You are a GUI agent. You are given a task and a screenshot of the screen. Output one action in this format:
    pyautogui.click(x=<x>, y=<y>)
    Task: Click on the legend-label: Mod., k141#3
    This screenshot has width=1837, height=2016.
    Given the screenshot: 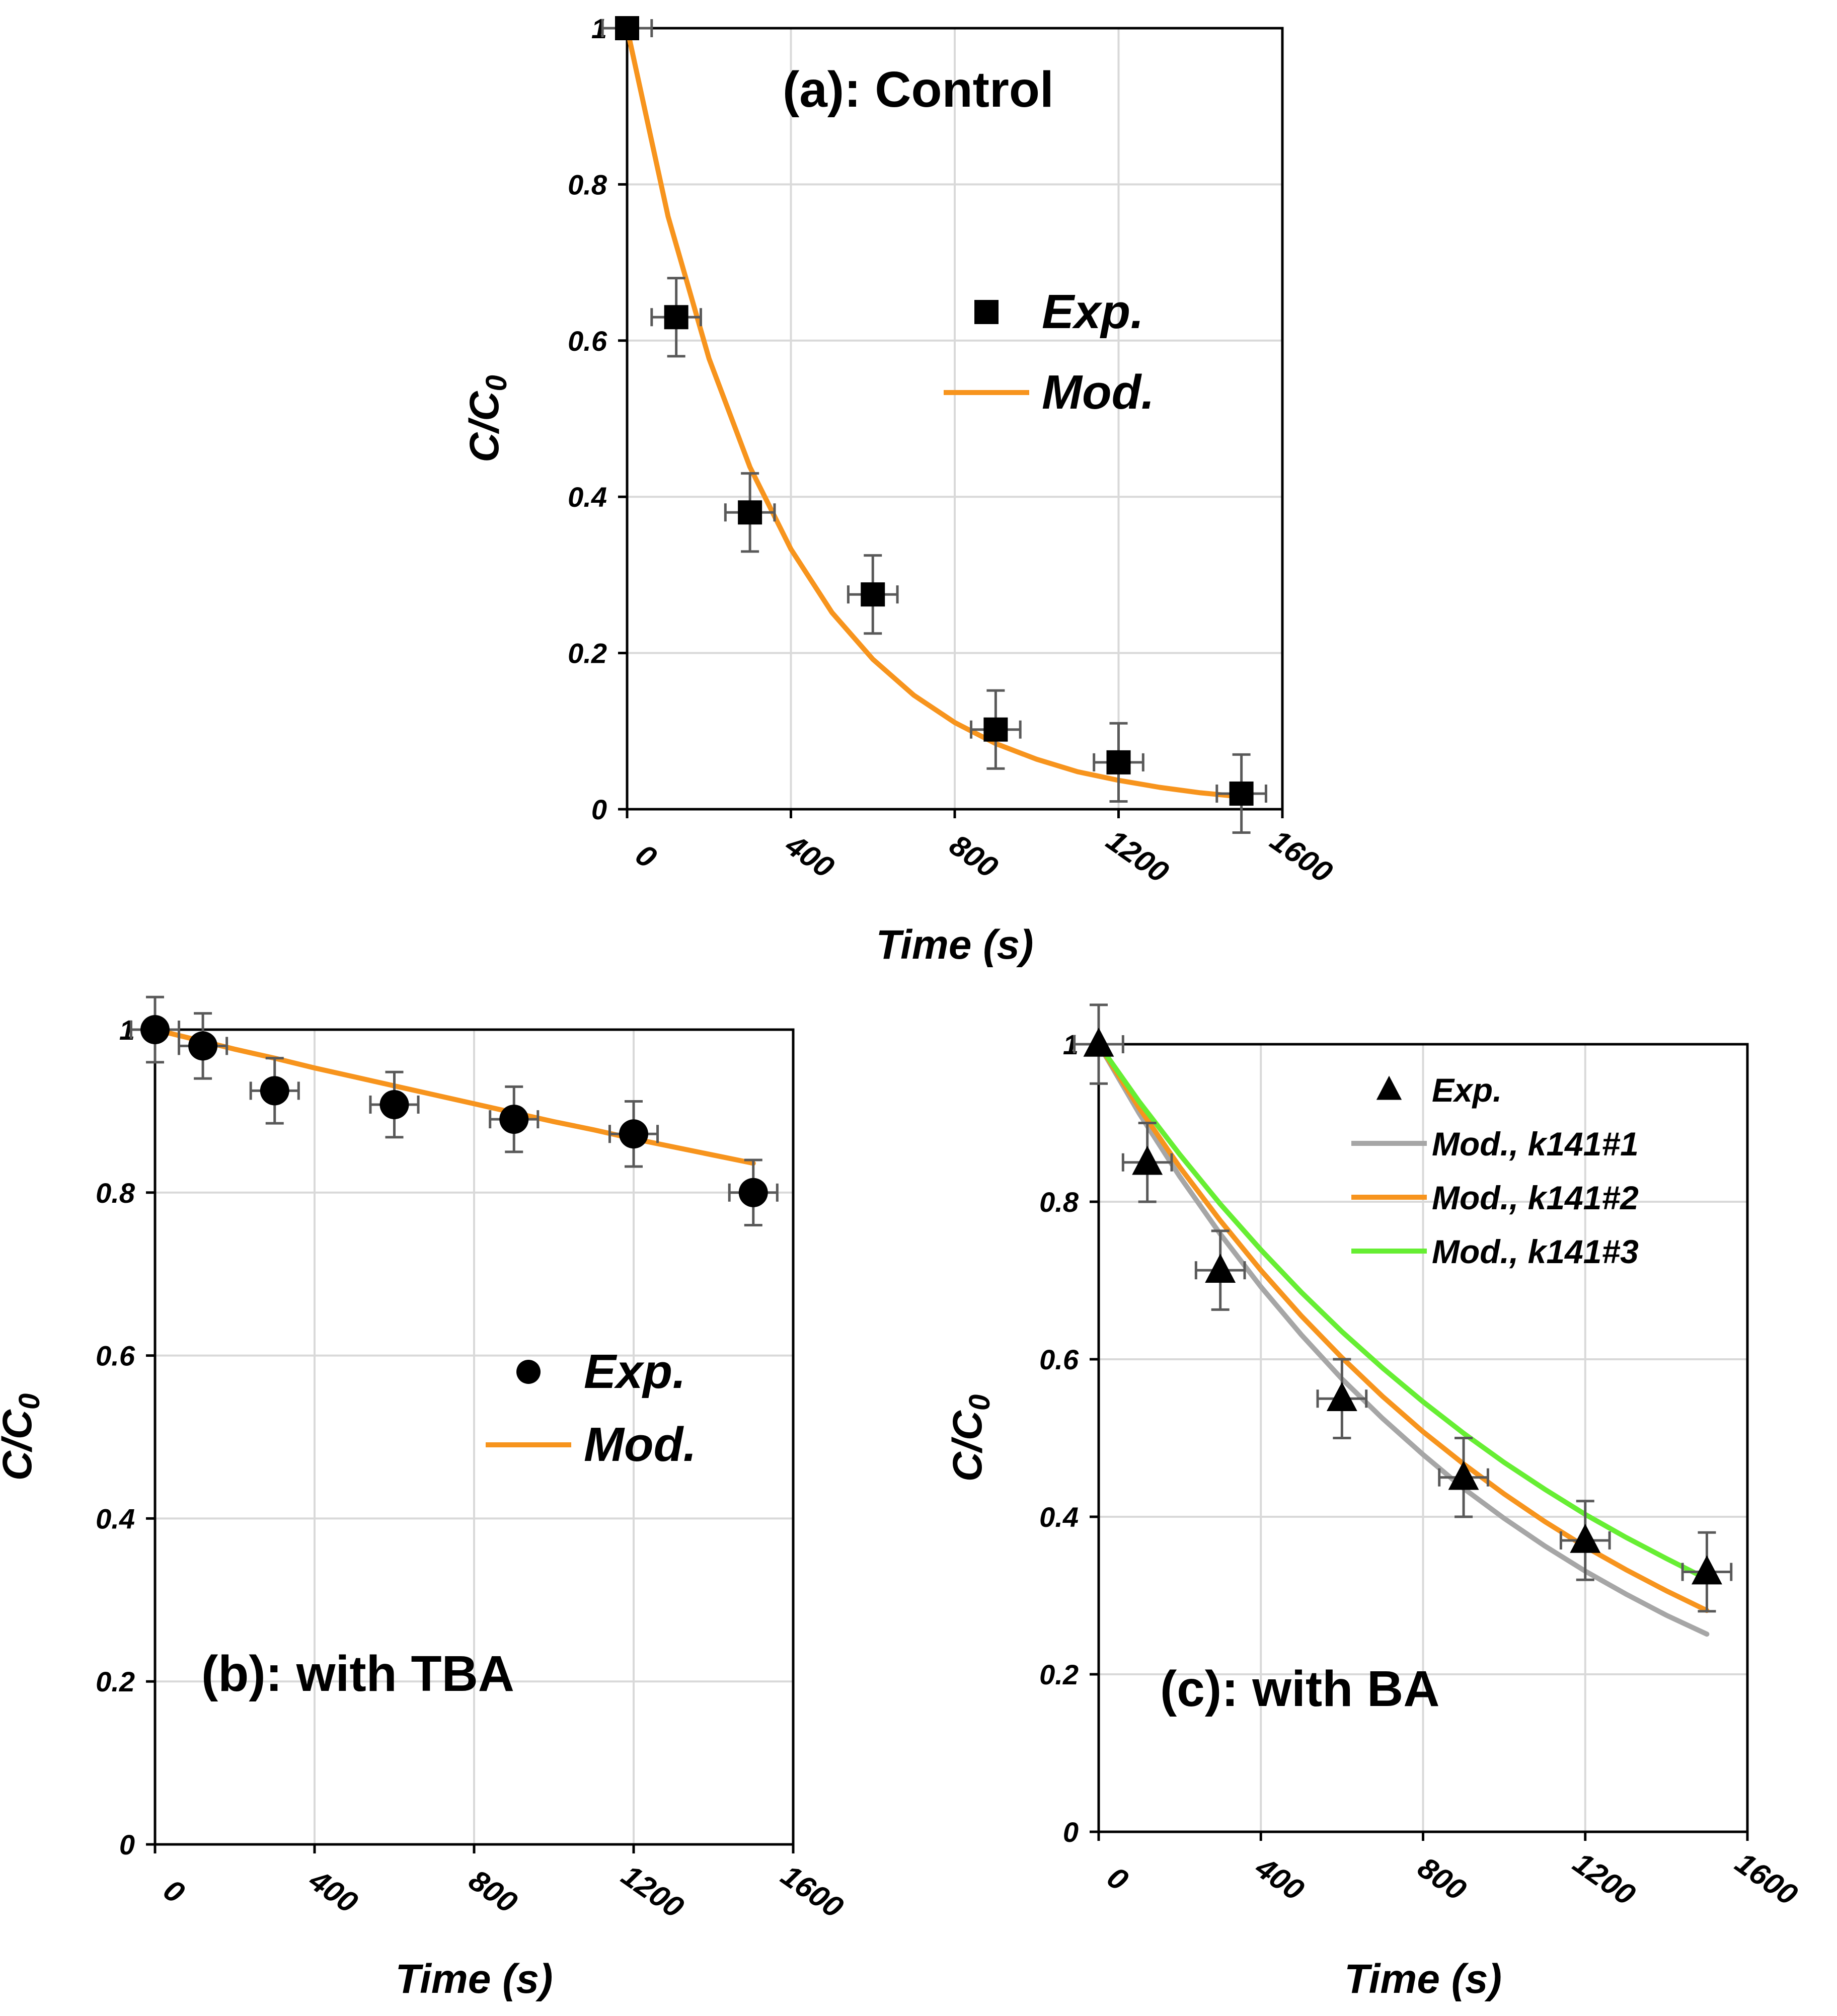 What is the action you would take?
    pyautogui.click(x=1536, y=1251)
    